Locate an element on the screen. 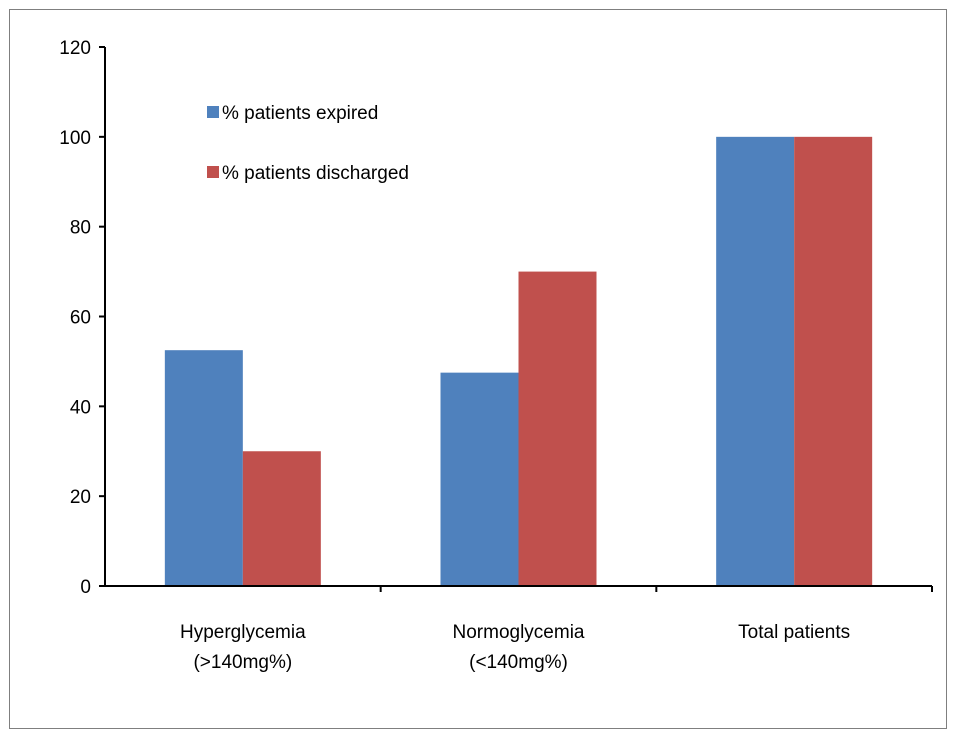 This screenshot has width=957, height=731. y-tick-label: 20 is located at coordinates (80, 497).